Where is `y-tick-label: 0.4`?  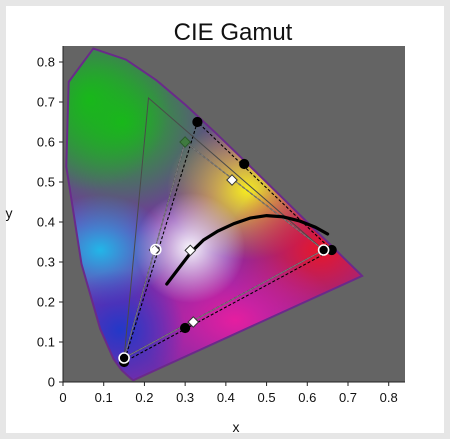 y-tick-label: 0.4 is located at coordinates (46, 222).